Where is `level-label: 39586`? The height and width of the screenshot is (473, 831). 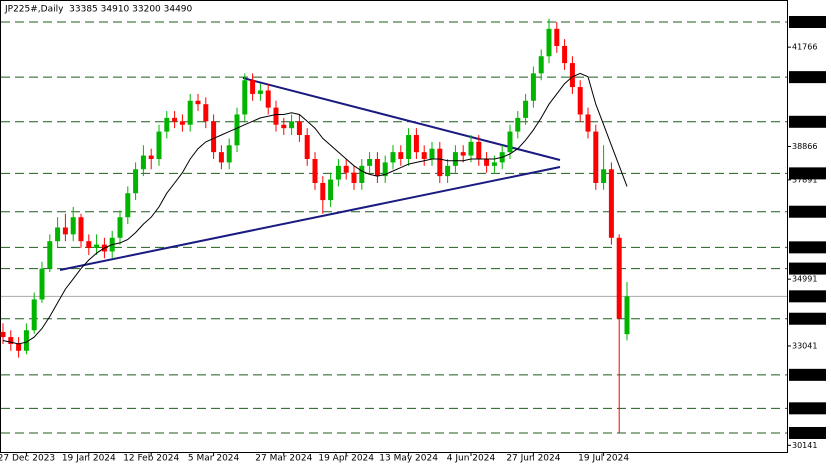
level-label: 39586 is located at coordinates (807, 123).